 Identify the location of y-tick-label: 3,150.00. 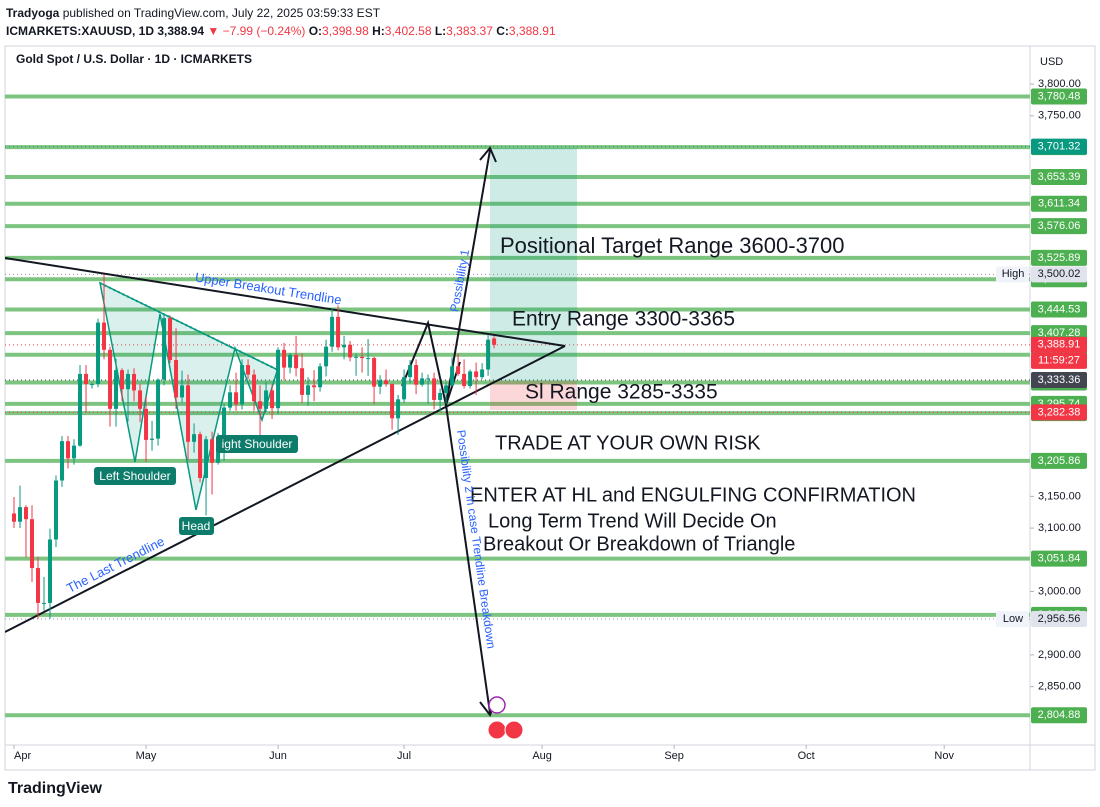
(1059, 496).